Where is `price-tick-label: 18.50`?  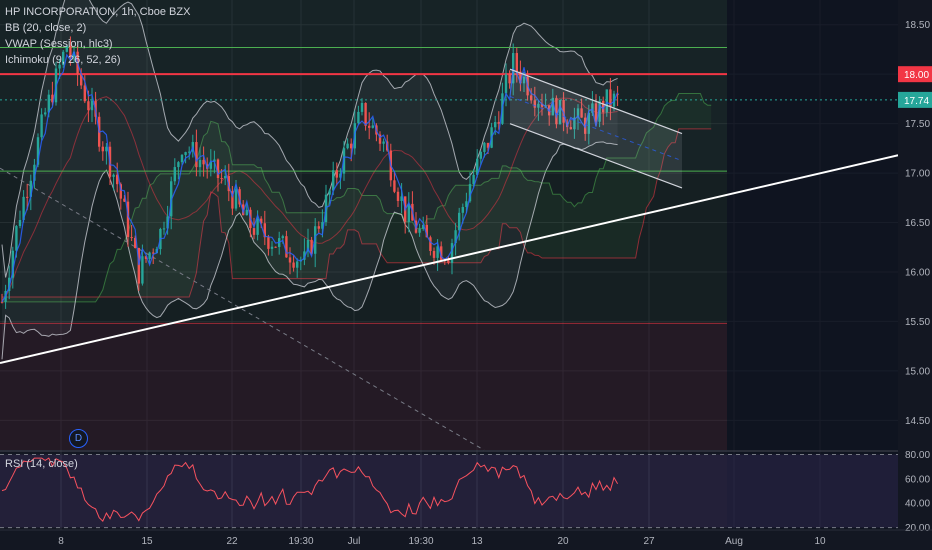 price-tick-label: 18.50 is located at coordinates (917, 25).